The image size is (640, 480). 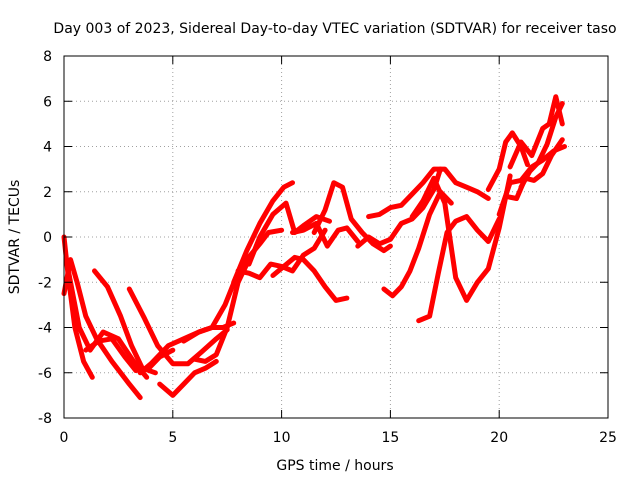 What do you see at coordinates (282, 438) in the screenshot?
I see `x-tick-label: 10` at bounding box center [282, 438].